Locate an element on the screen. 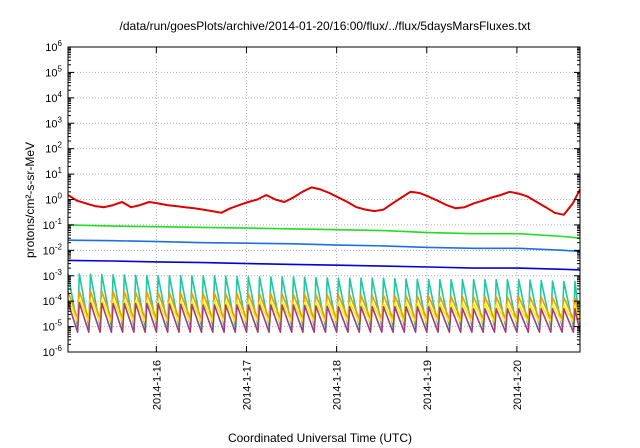 The width and height of the screenshot is (640, 448). y-tick-label: 10³ is located at coordinates (53, 122).